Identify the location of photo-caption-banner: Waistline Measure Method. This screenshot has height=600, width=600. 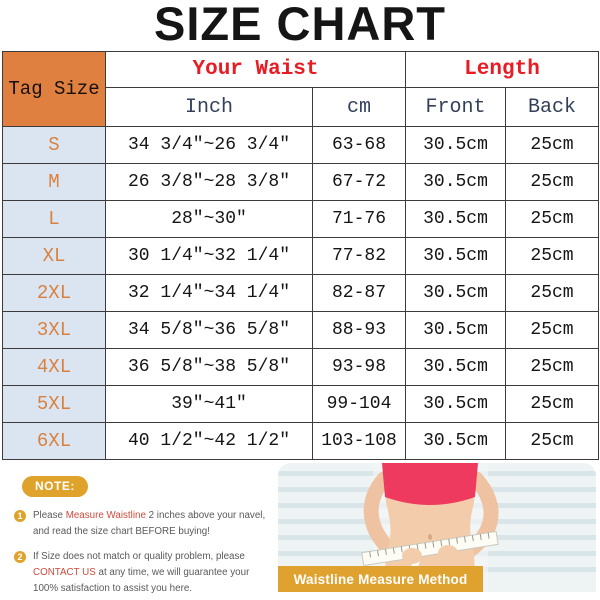
(380, 579).